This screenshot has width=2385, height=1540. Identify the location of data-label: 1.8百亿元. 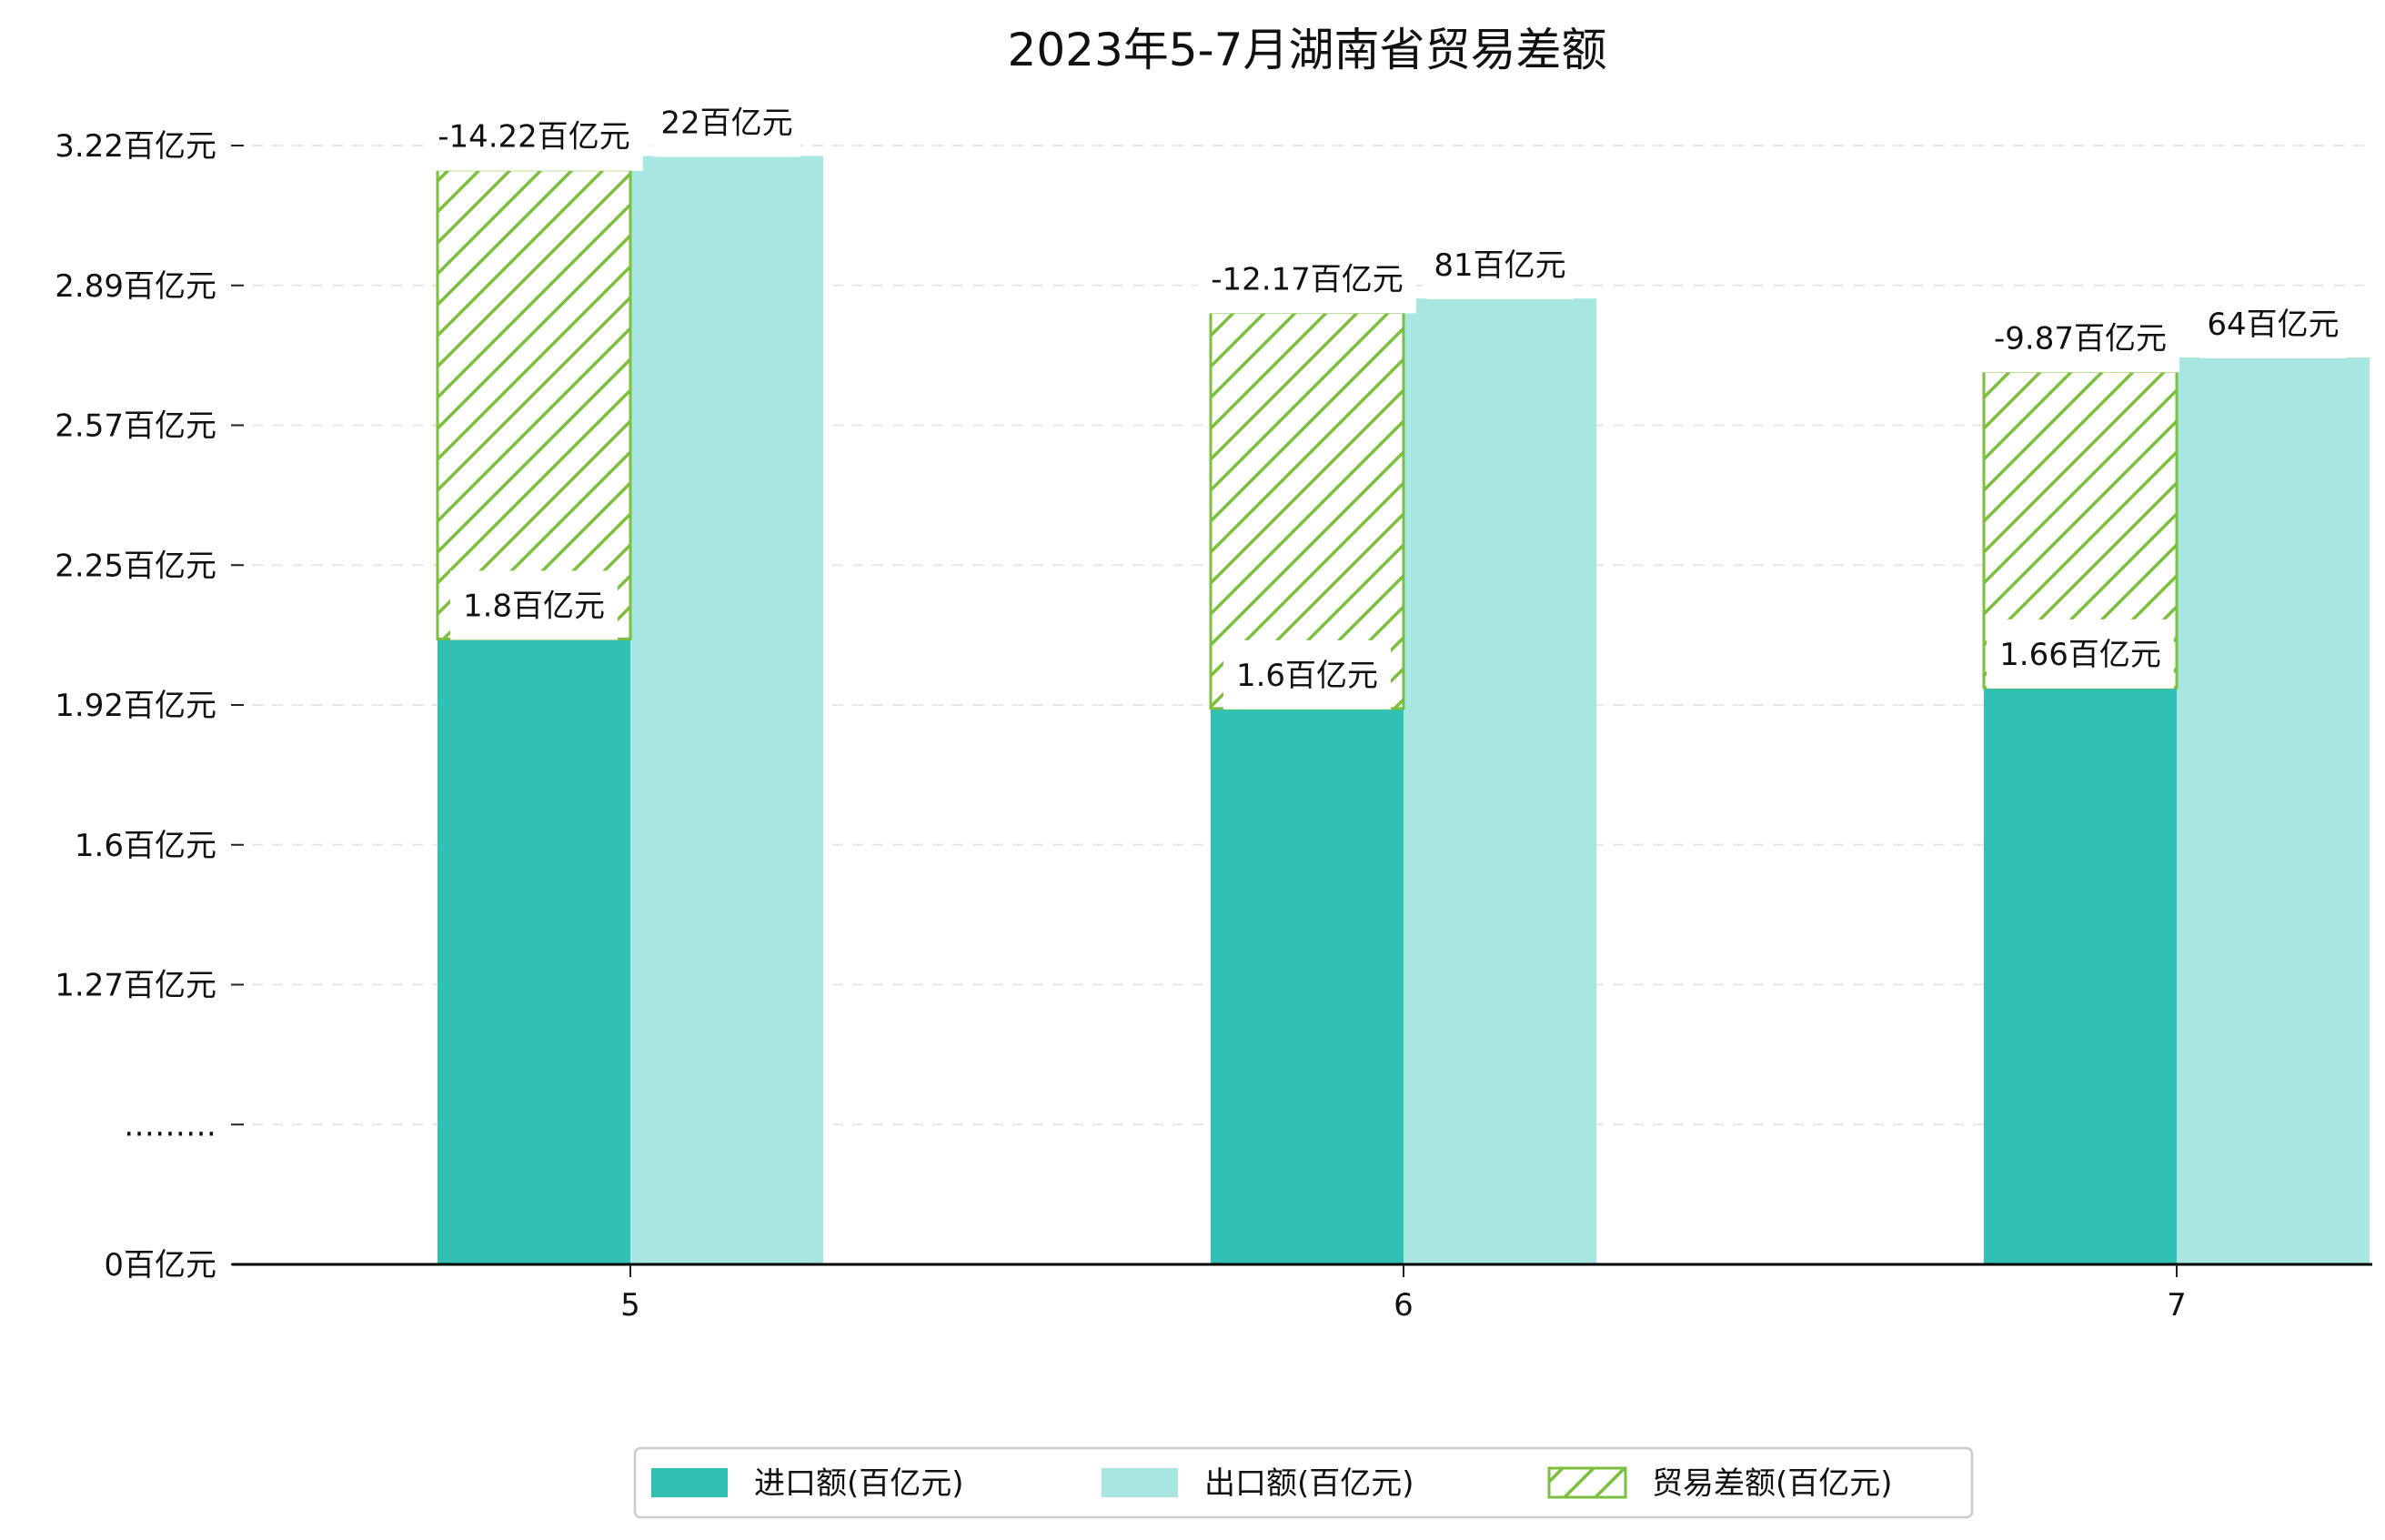
(534, 605).